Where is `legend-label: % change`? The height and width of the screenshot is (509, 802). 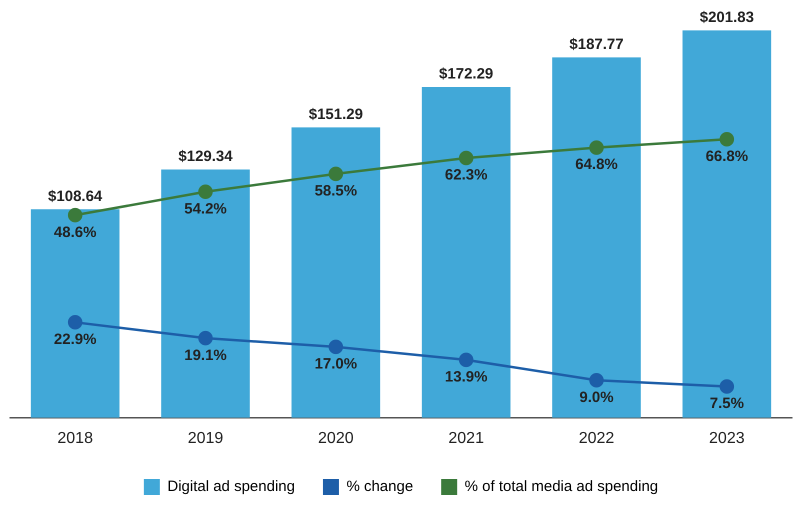
legend-label: % change is located at coordinates (380, 487).